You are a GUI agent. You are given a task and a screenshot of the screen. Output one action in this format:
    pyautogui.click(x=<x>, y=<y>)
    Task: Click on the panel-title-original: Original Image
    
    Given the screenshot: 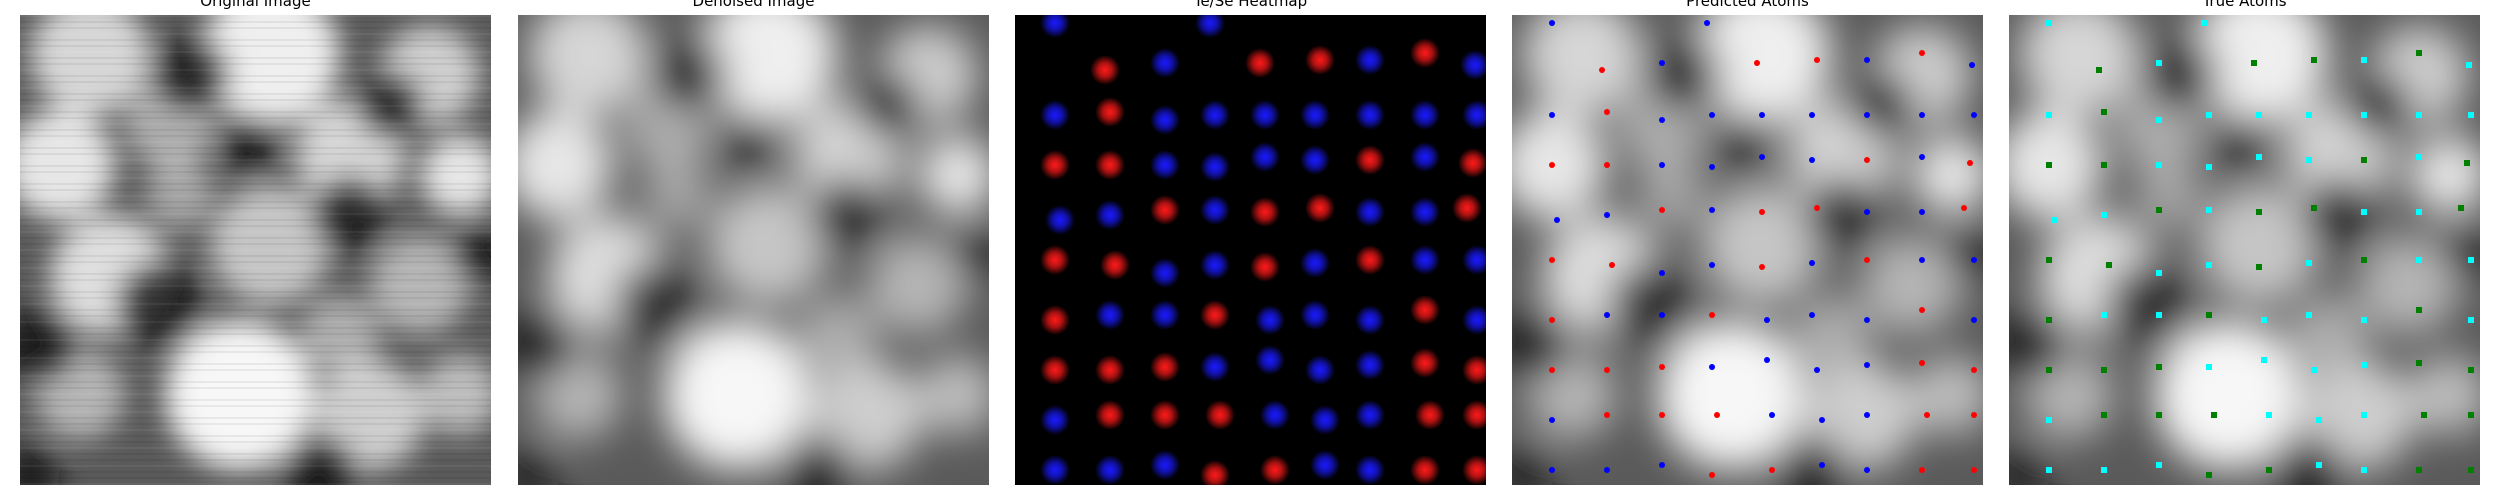 What is the action you would take?
    pyautogui.click(x=255, y=5)
    